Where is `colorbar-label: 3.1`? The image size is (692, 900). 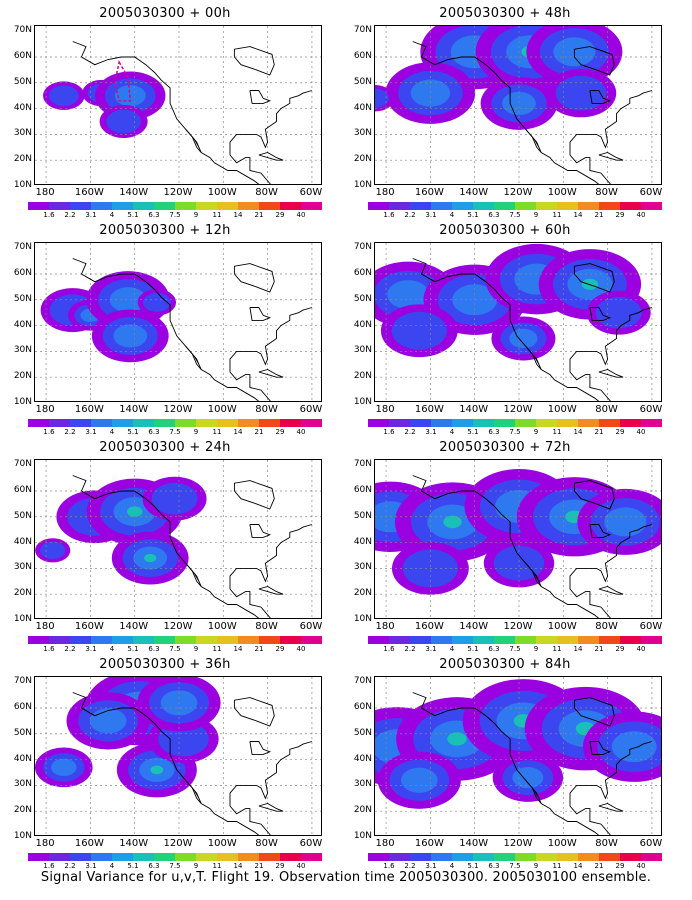 colorbar-label: 3.1 is located at coordinates (91, 215).